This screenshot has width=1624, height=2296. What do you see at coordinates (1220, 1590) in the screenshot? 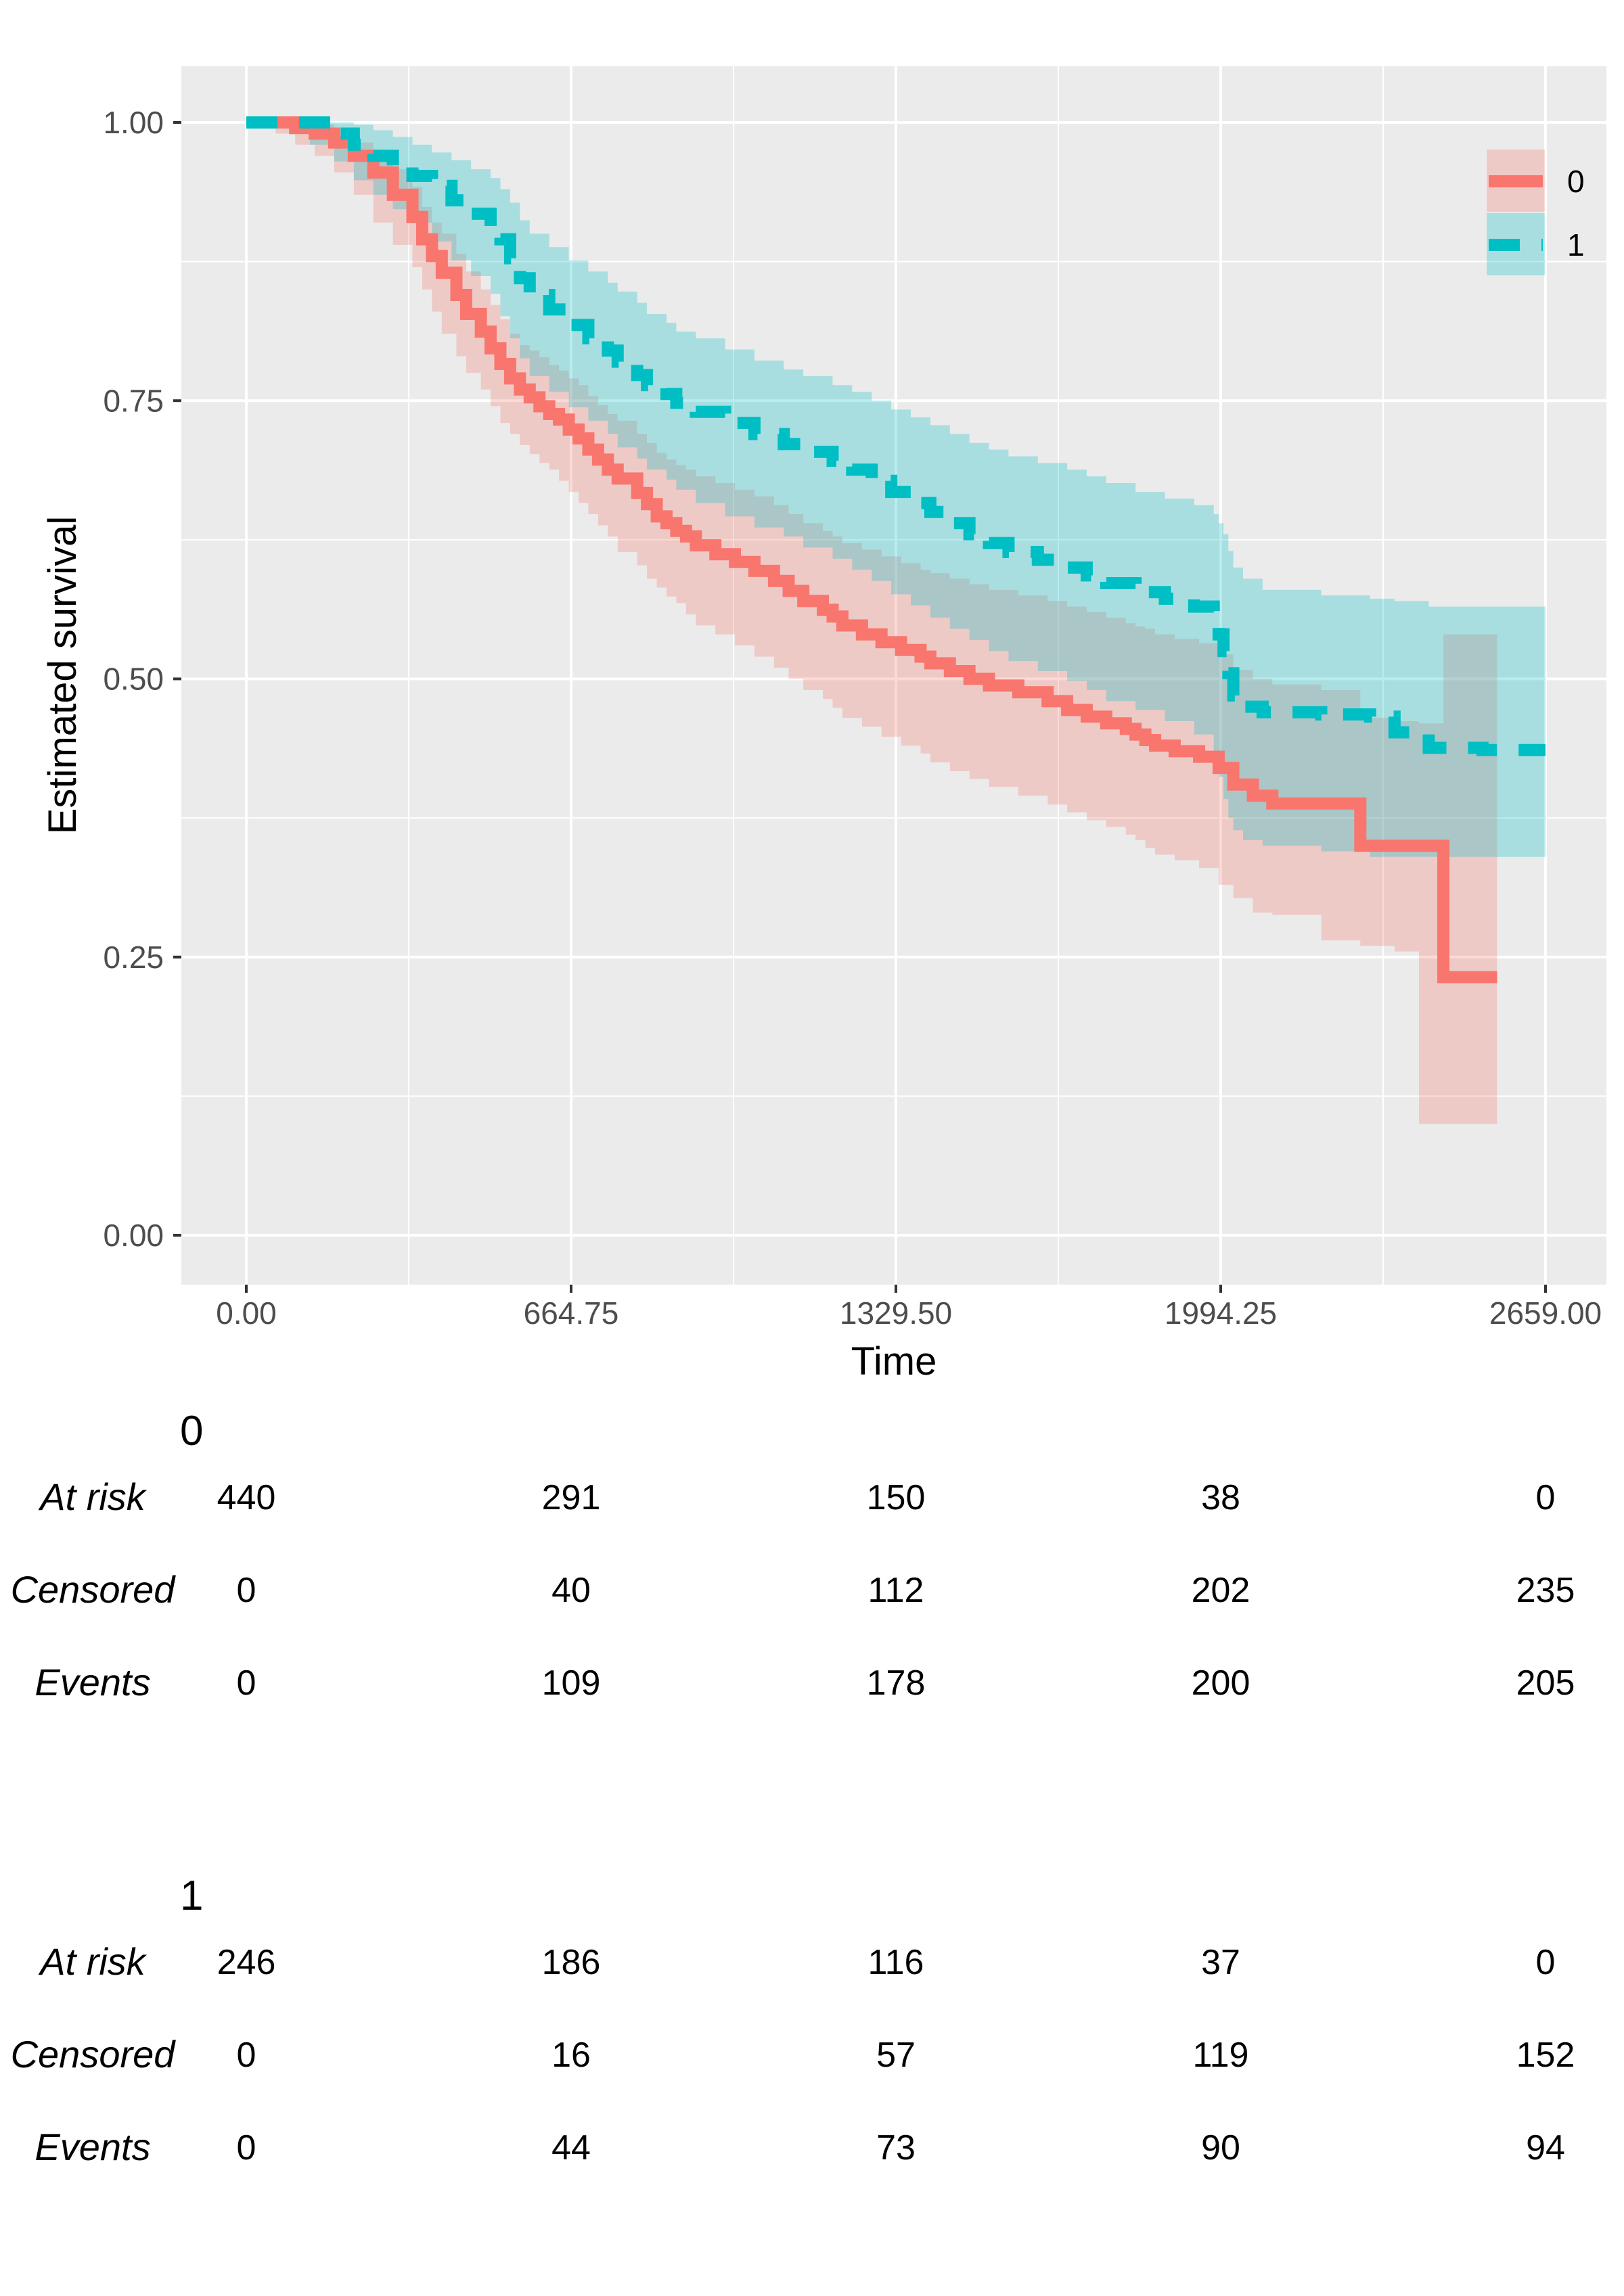
I see `risk-cell: 202` at bounding box center [1220, 1590].